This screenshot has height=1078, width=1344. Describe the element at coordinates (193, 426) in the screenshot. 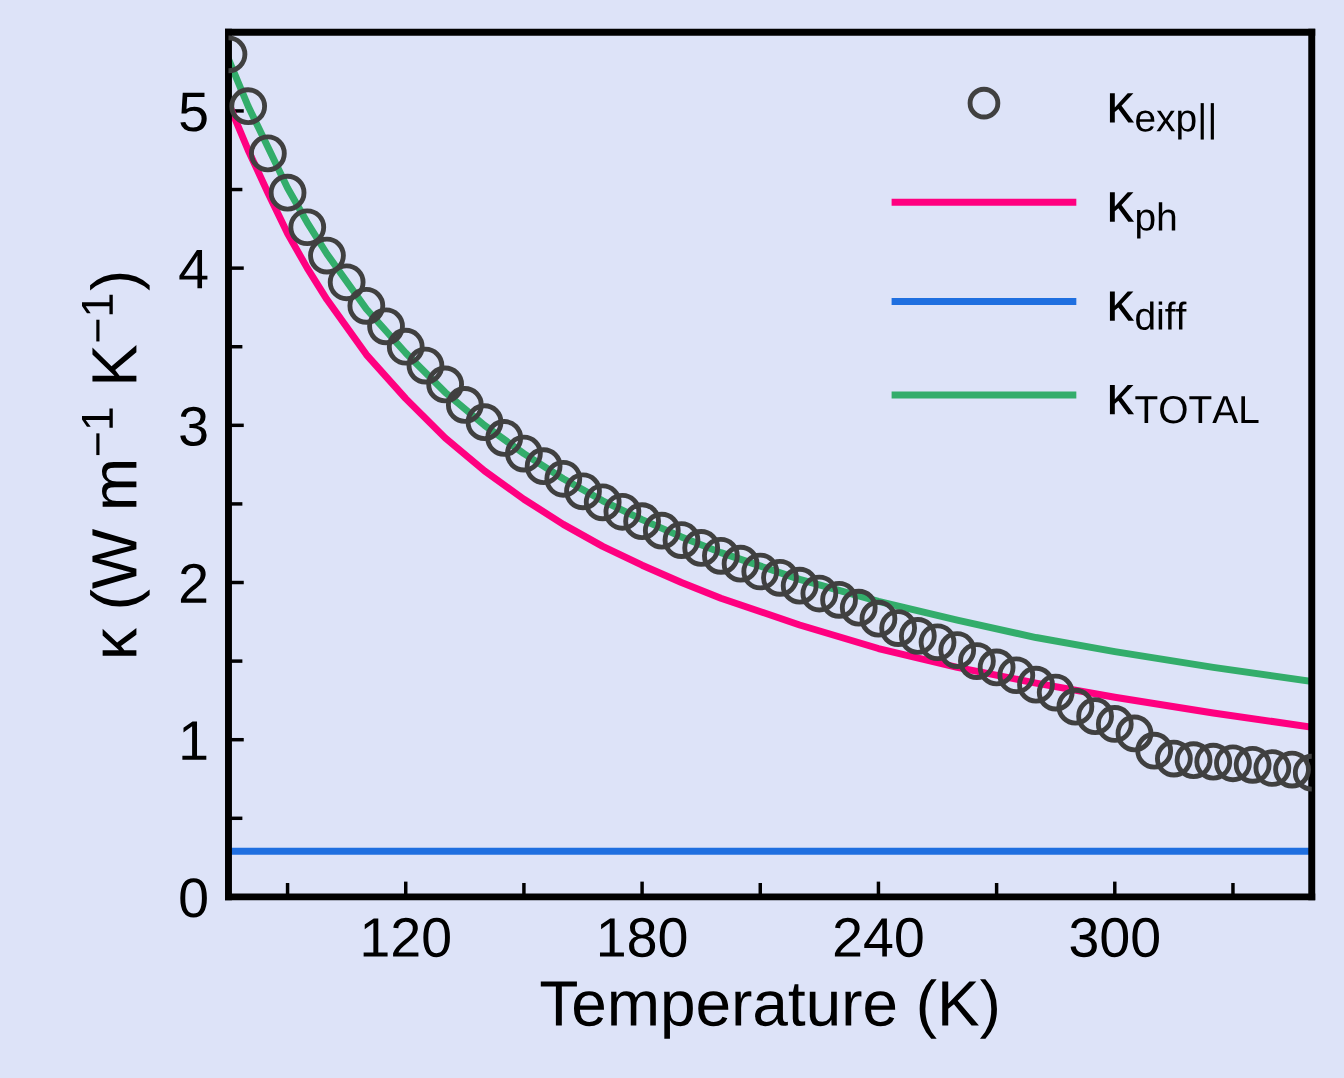

I see `y-tick-label: 3` at that location.